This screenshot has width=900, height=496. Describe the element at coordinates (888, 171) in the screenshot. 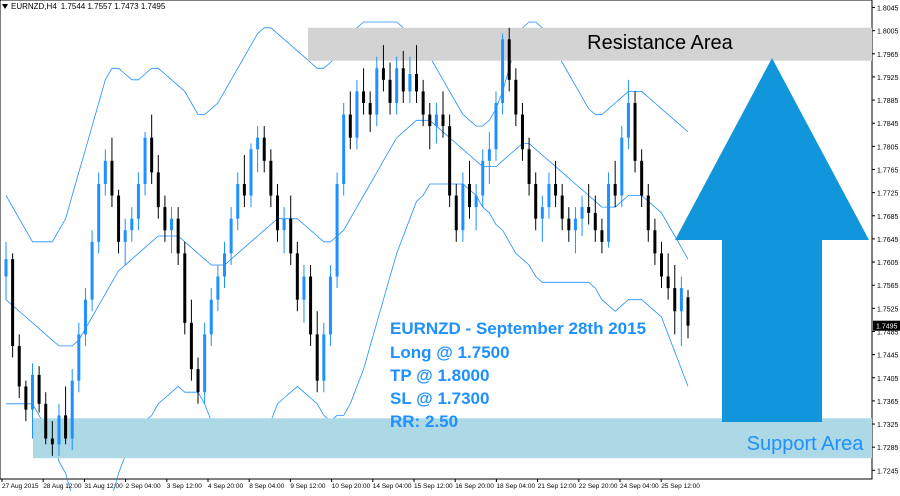

I see `price-tick-label: 1.7765` at that location.